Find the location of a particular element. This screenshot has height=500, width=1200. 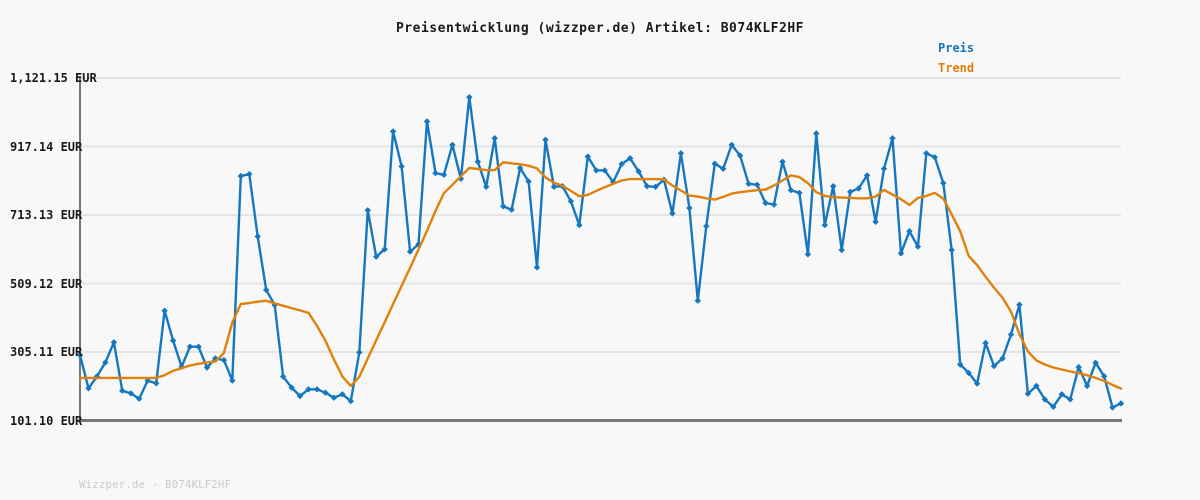

legend-item-trend: Trend is located at coordinates (956, 68).